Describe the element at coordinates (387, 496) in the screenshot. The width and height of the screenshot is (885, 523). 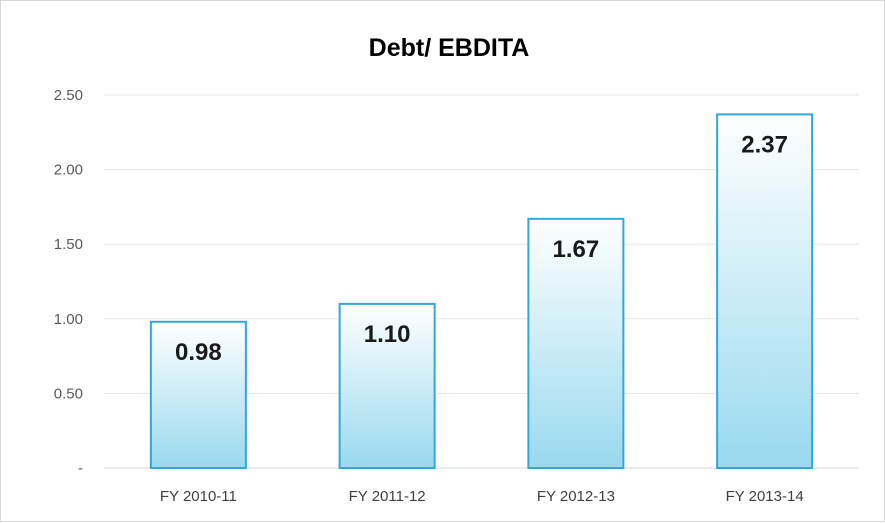
I see `x-category-label: FY 2011-12` at that location.